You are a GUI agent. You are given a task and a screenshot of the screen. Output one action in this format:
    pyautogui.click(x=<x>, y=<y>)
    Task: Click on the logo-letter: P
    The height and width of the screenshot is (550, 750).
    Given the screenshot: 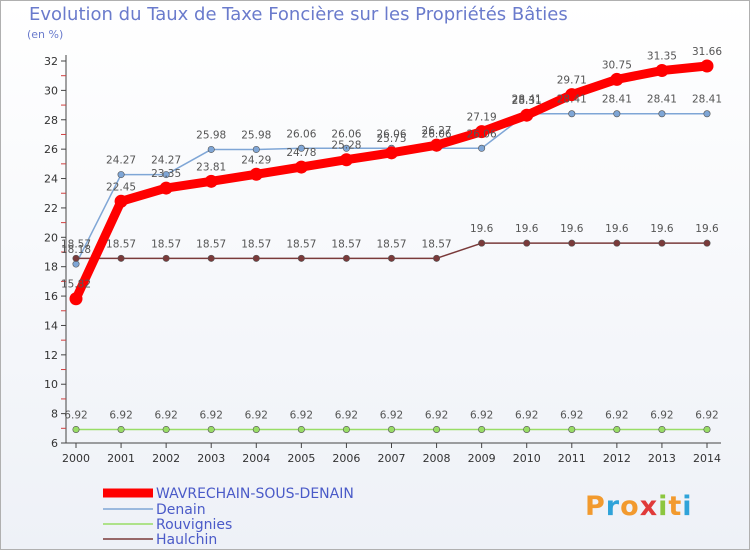 What is the action you would take?
    pyautogui.click(x=595, y=506)
    